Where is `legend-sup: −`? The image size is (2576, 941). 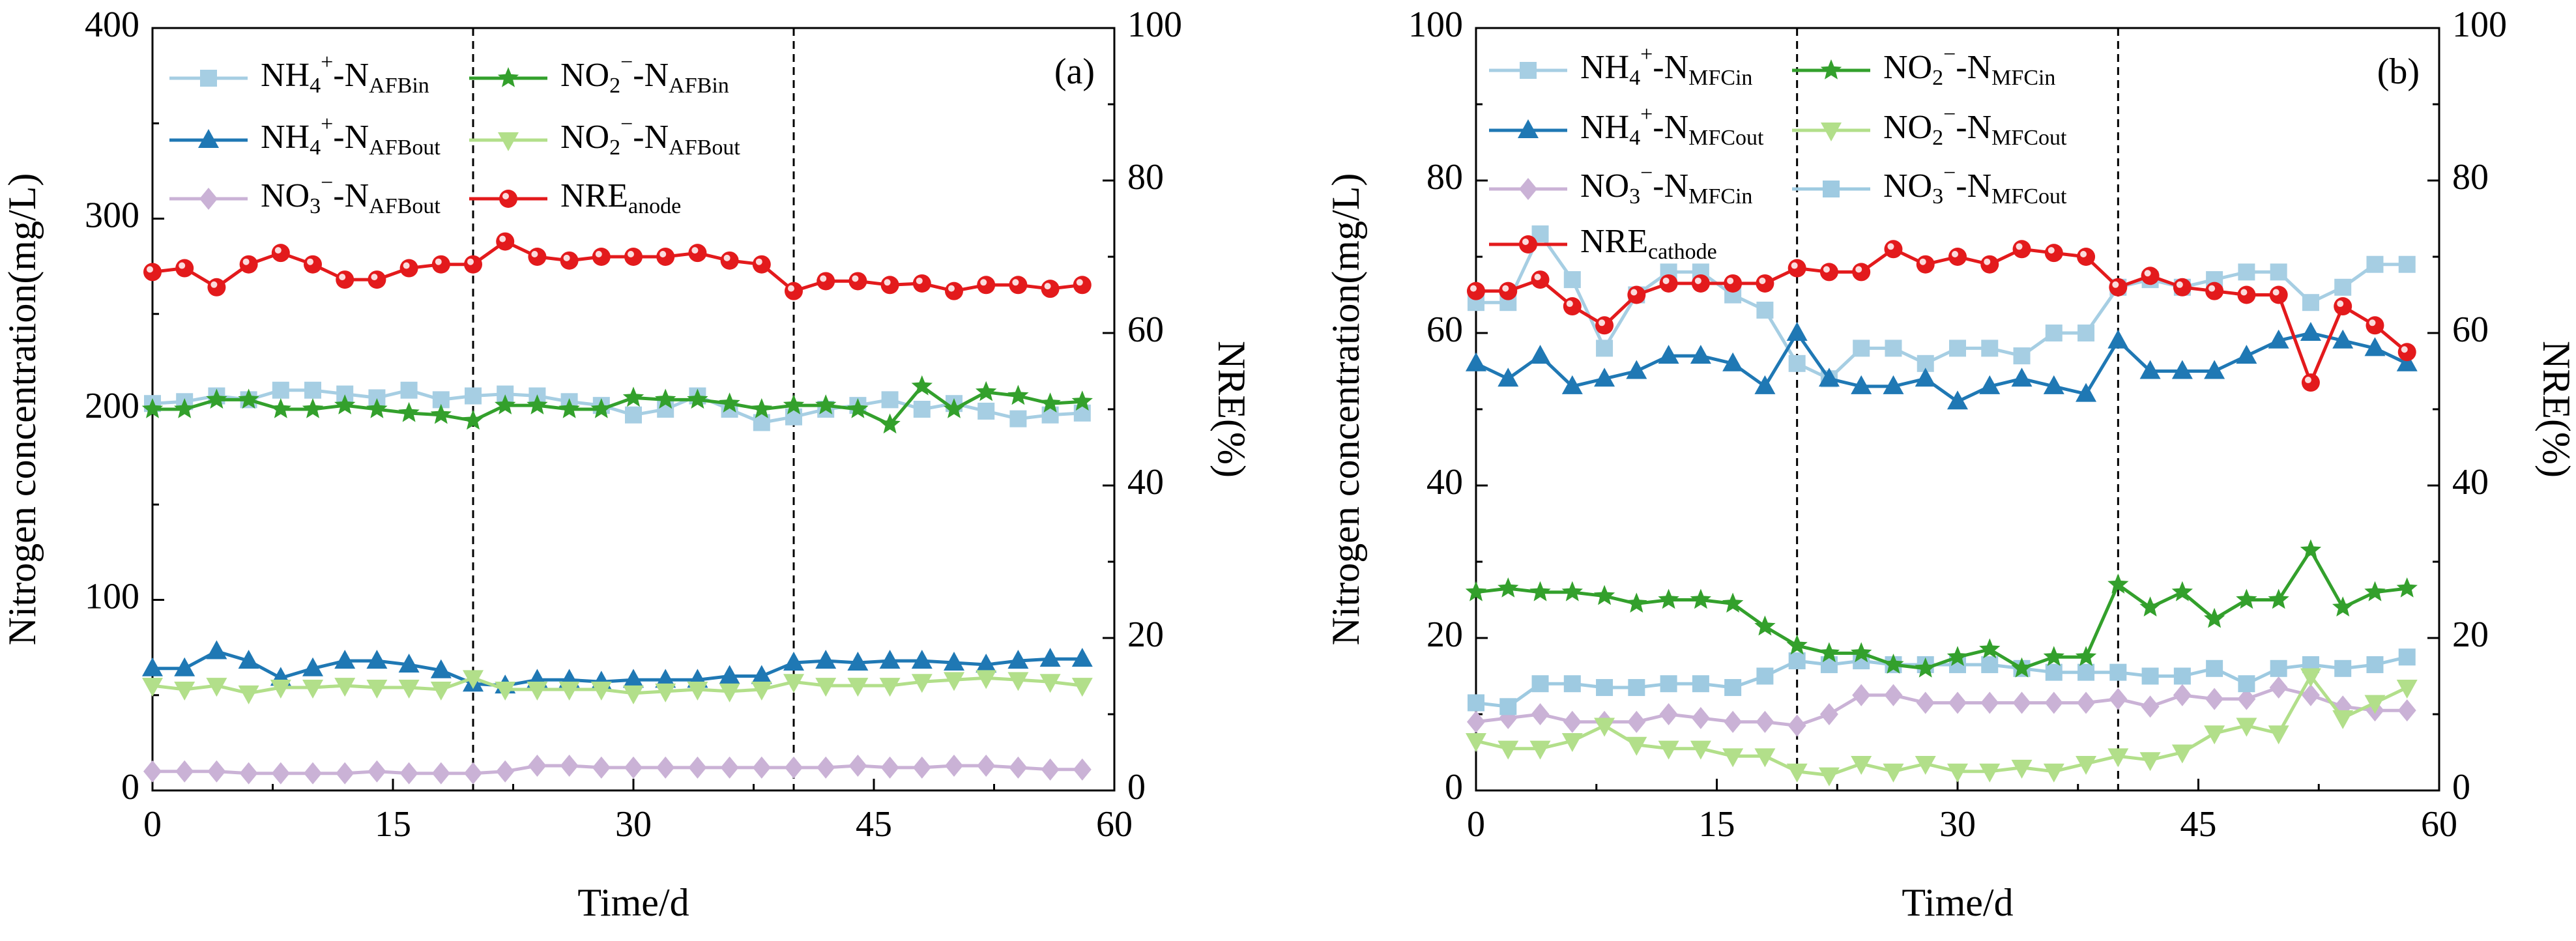
legend-sup: − is located at coordinates (1949, 173).